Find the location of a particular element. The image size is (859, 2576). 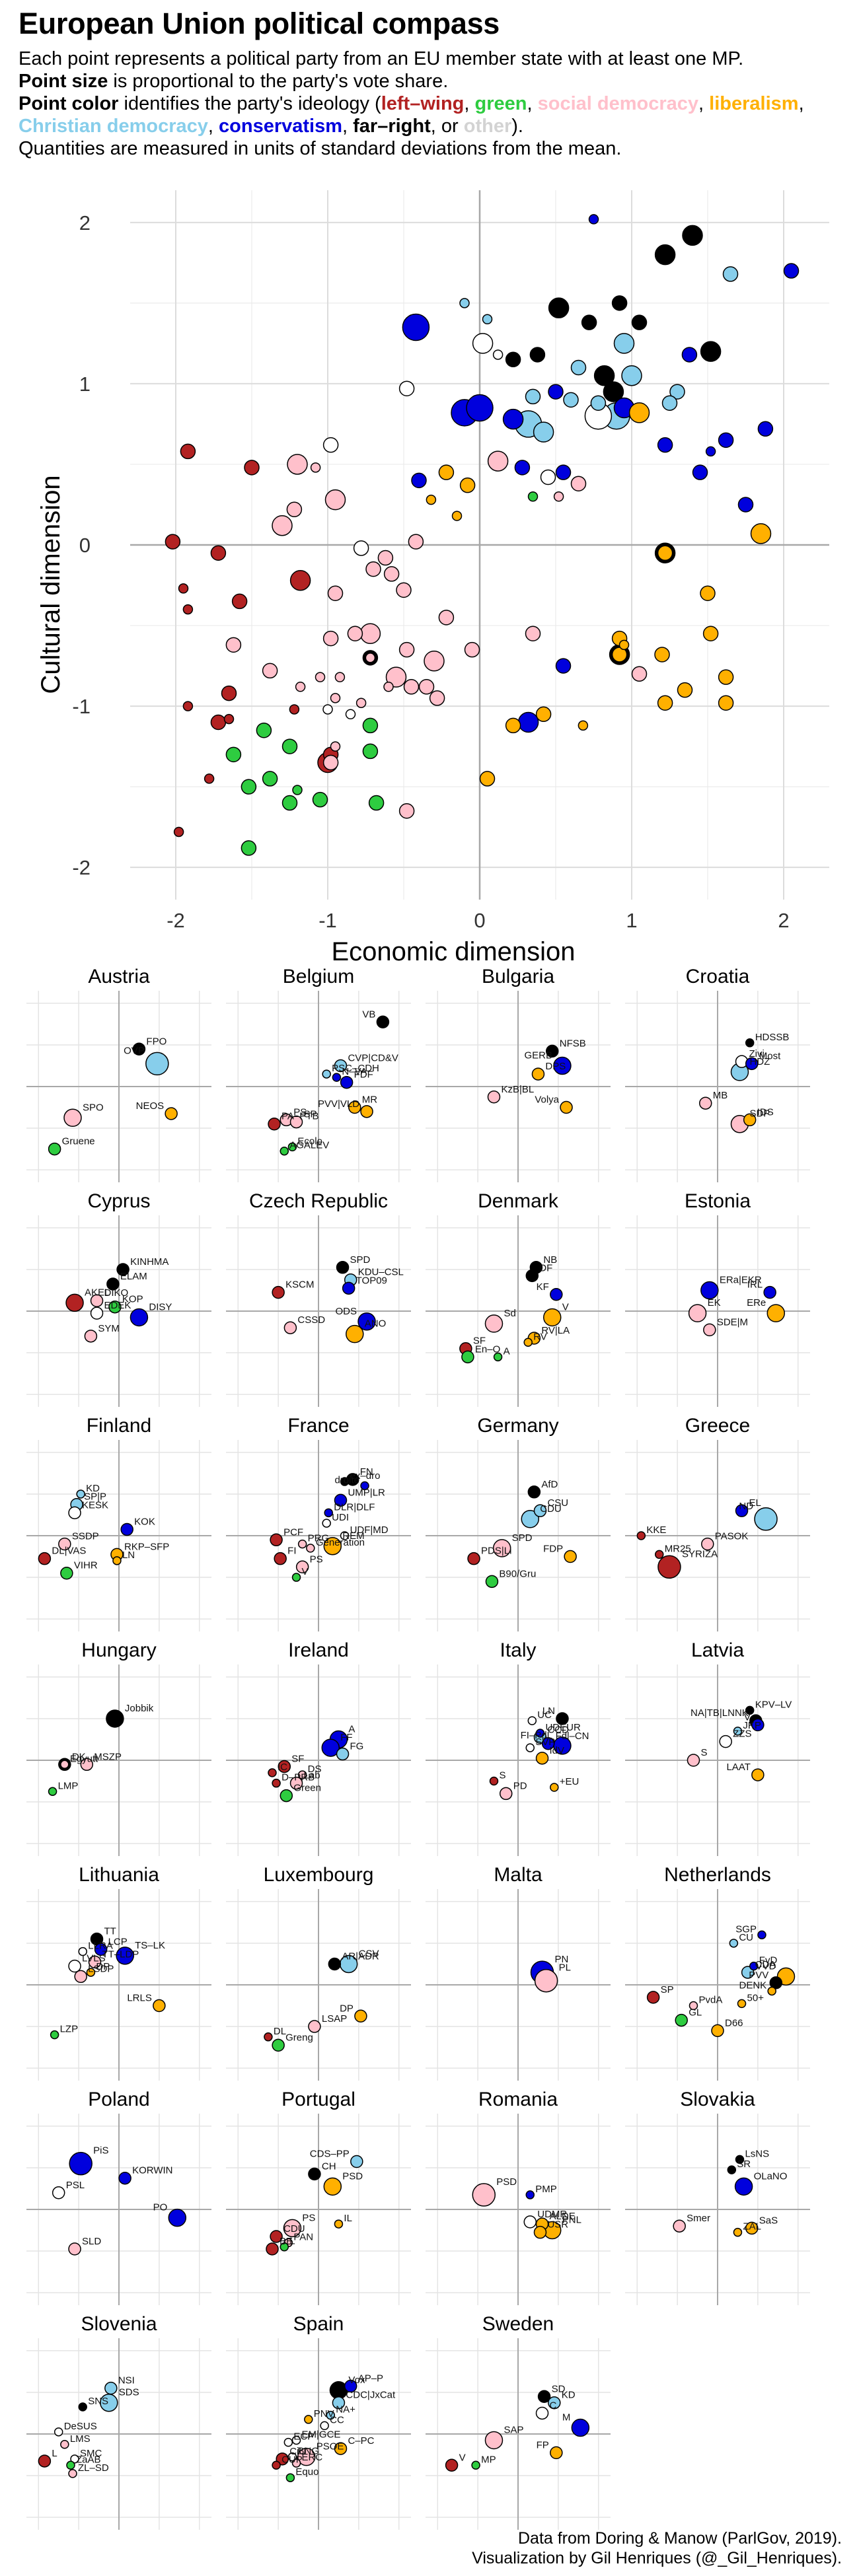

party-label: Fdl–CN is located at coordinates (572, 1737).